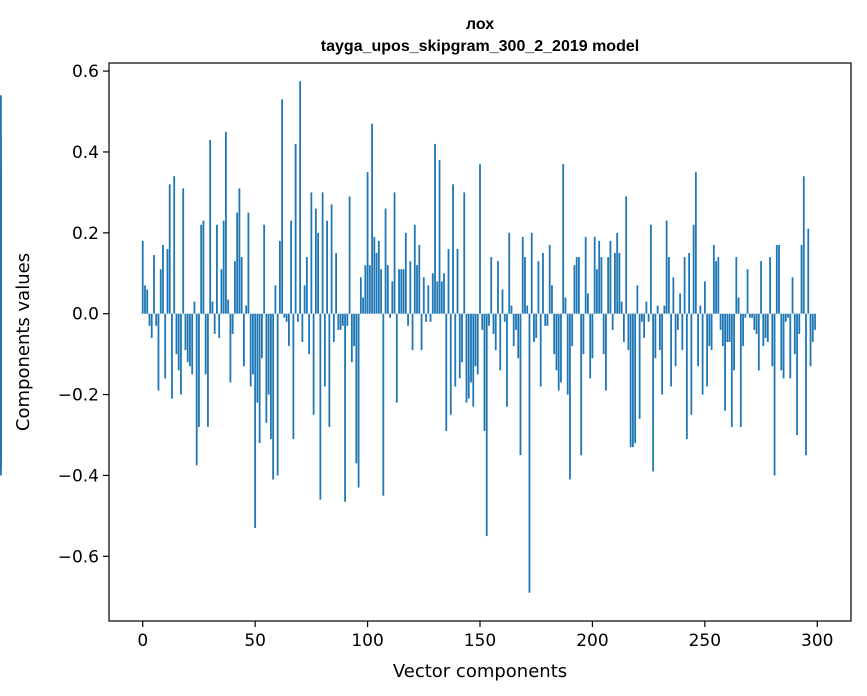  What do you see at coordinates (83, 314) in the screenshot?
I see `y-axis-ticks: −0.6 −0.4 −0.2 0.0 0.2 0.4 0.6` at bounding box center [83, 314].